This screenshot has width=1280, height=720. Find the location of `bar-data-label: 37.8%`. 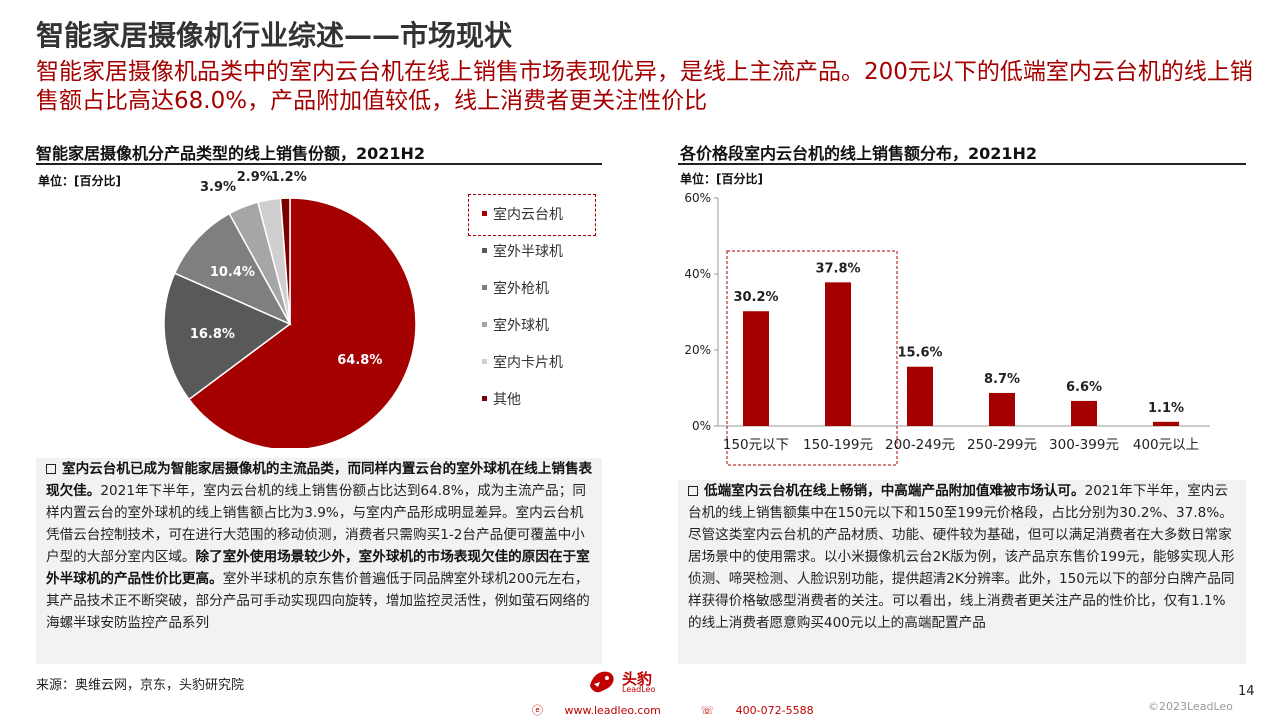

bar-data-label: 37.8% is located at coordinates (837, 268).